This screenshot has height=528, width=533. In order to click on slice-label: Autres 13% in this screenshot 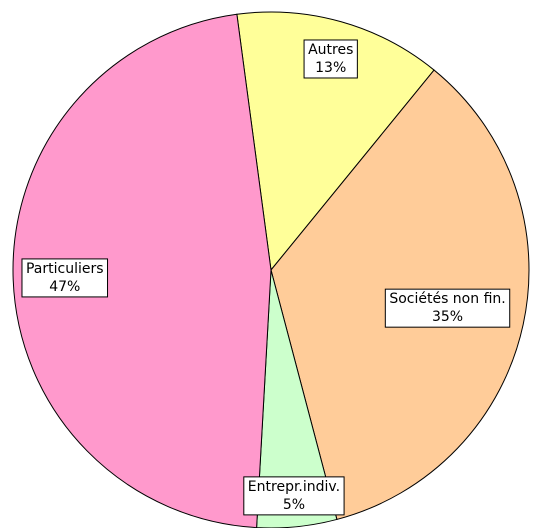, I will do `click(330, 59)`.